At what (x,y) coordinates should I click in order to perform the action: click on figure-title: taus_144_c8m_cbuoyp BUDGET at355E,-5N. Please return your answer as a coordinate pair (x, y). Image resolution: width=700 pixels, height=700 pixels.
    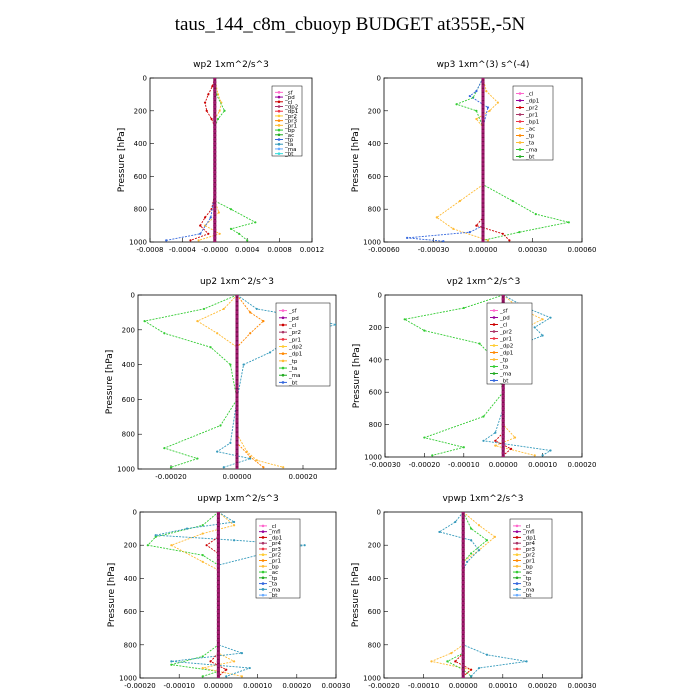
    Looking at the image, I should click on (350, 24).